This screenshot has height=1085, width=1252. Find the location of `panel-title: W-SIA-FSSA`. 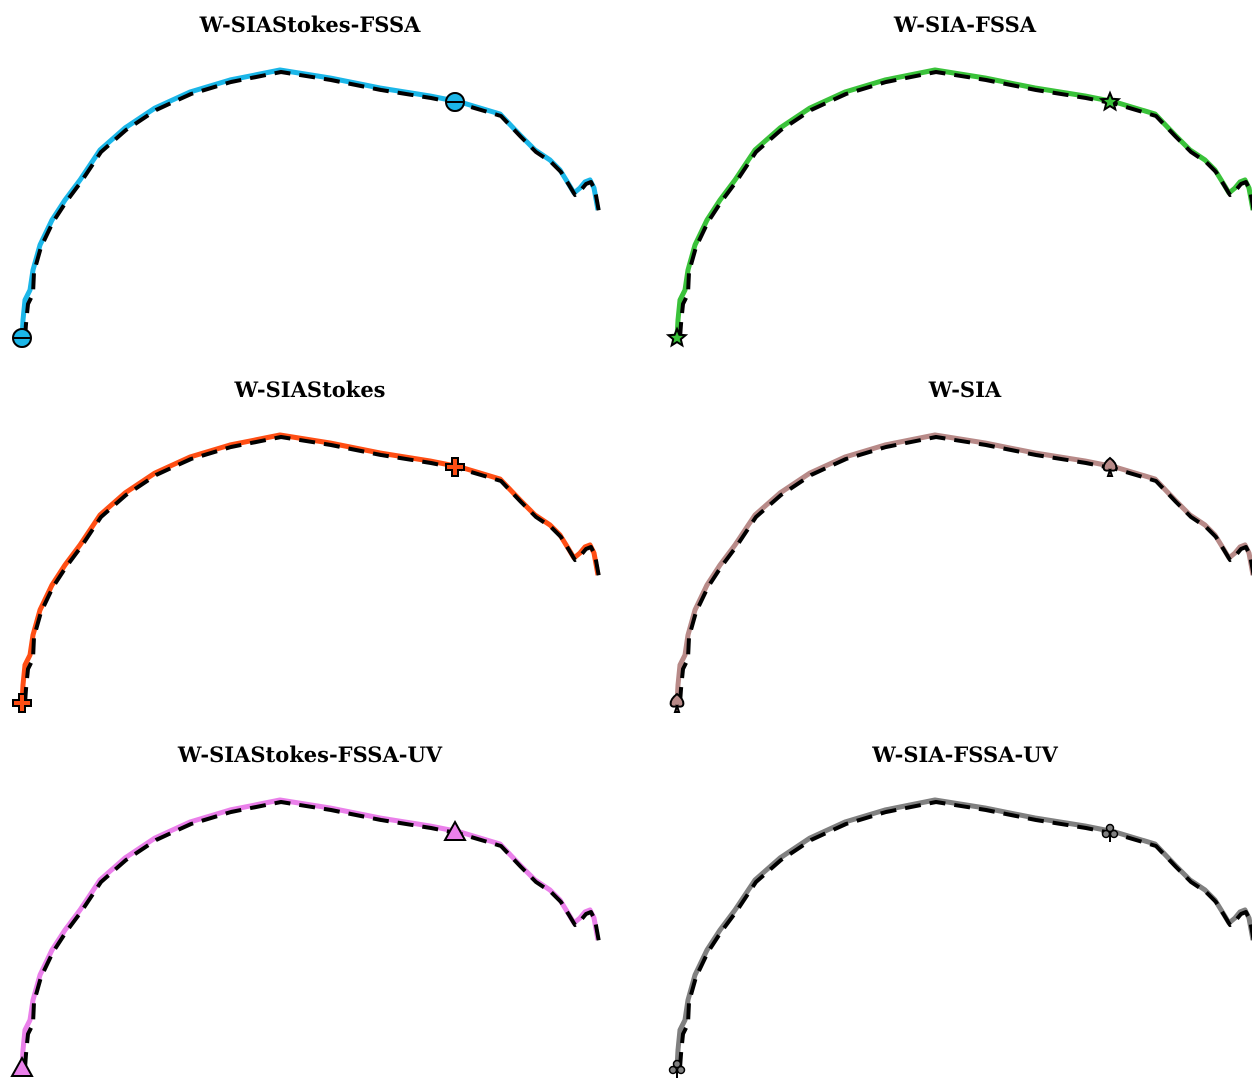

panel-title: W-SIA-FSSA is located at coordinates (965, 24).